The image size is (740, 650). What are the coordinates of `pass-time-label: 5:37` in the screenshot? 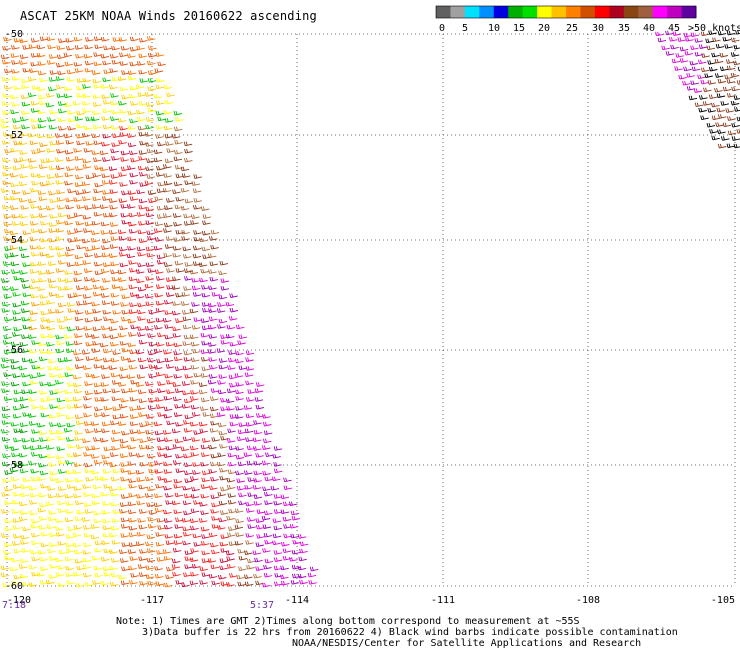 It's located at (262, 605).